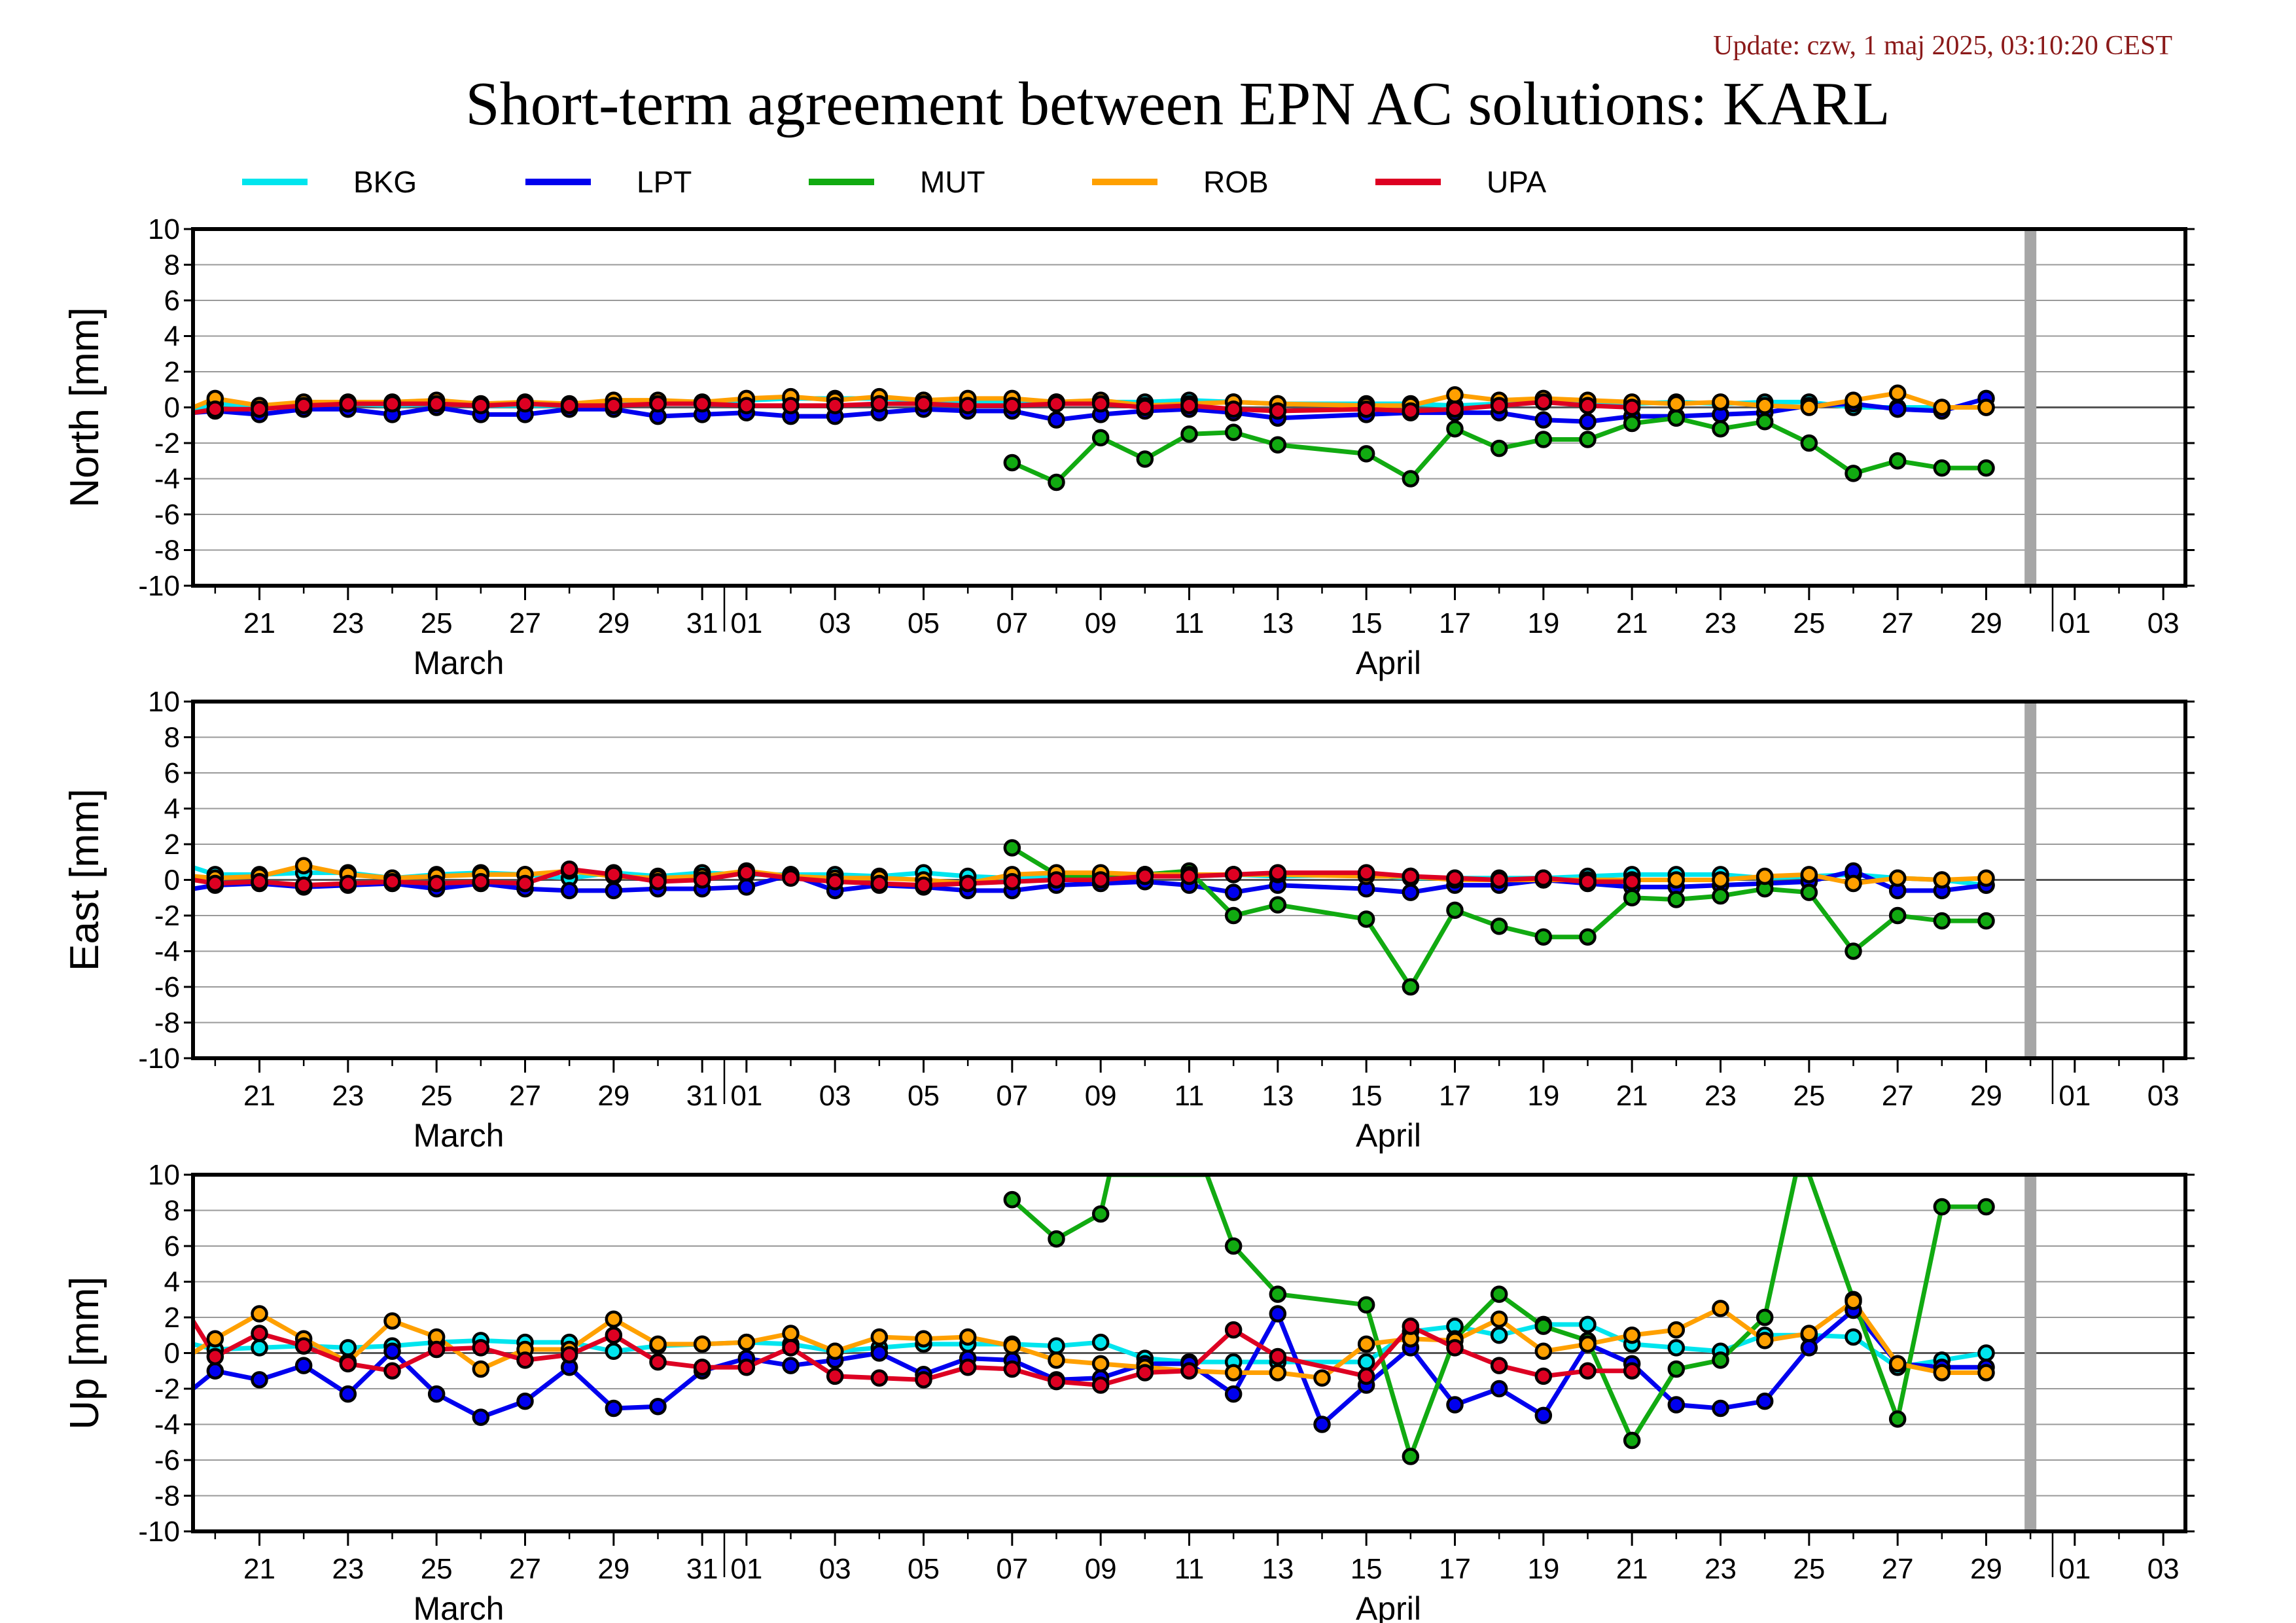 The image size is (2296, 1623). Describe the element at coordinates (1189, 1096) in the screenshot. I see `x-tick-label: 11` at that location.